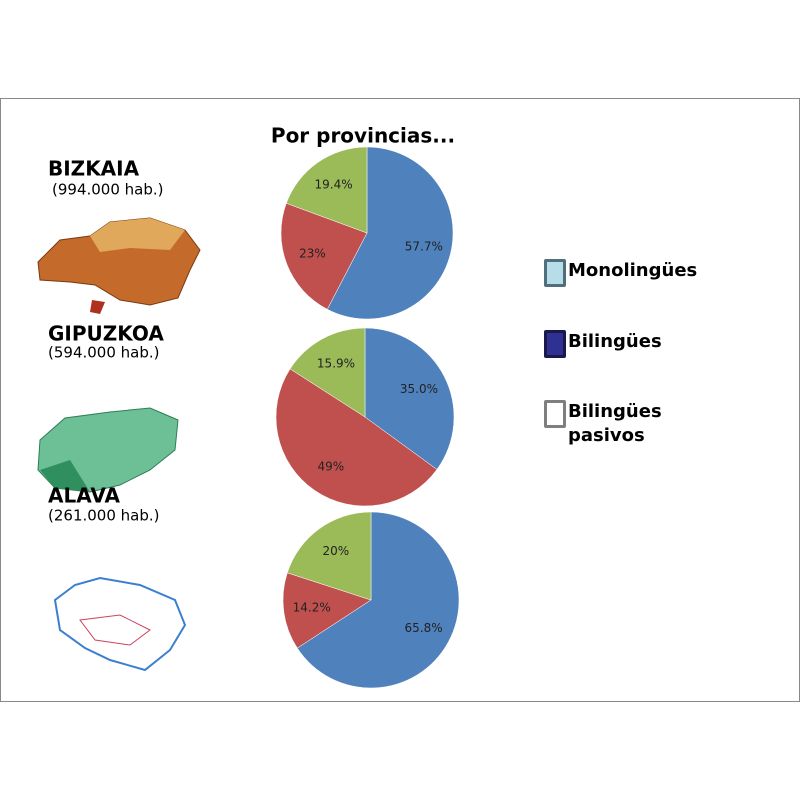 This screenshot has width=800, height=800. What do you see at coordinates (633, 270) in the screenshot?
I see `legend-label: Monolingües` at bounding box center [633, 270].